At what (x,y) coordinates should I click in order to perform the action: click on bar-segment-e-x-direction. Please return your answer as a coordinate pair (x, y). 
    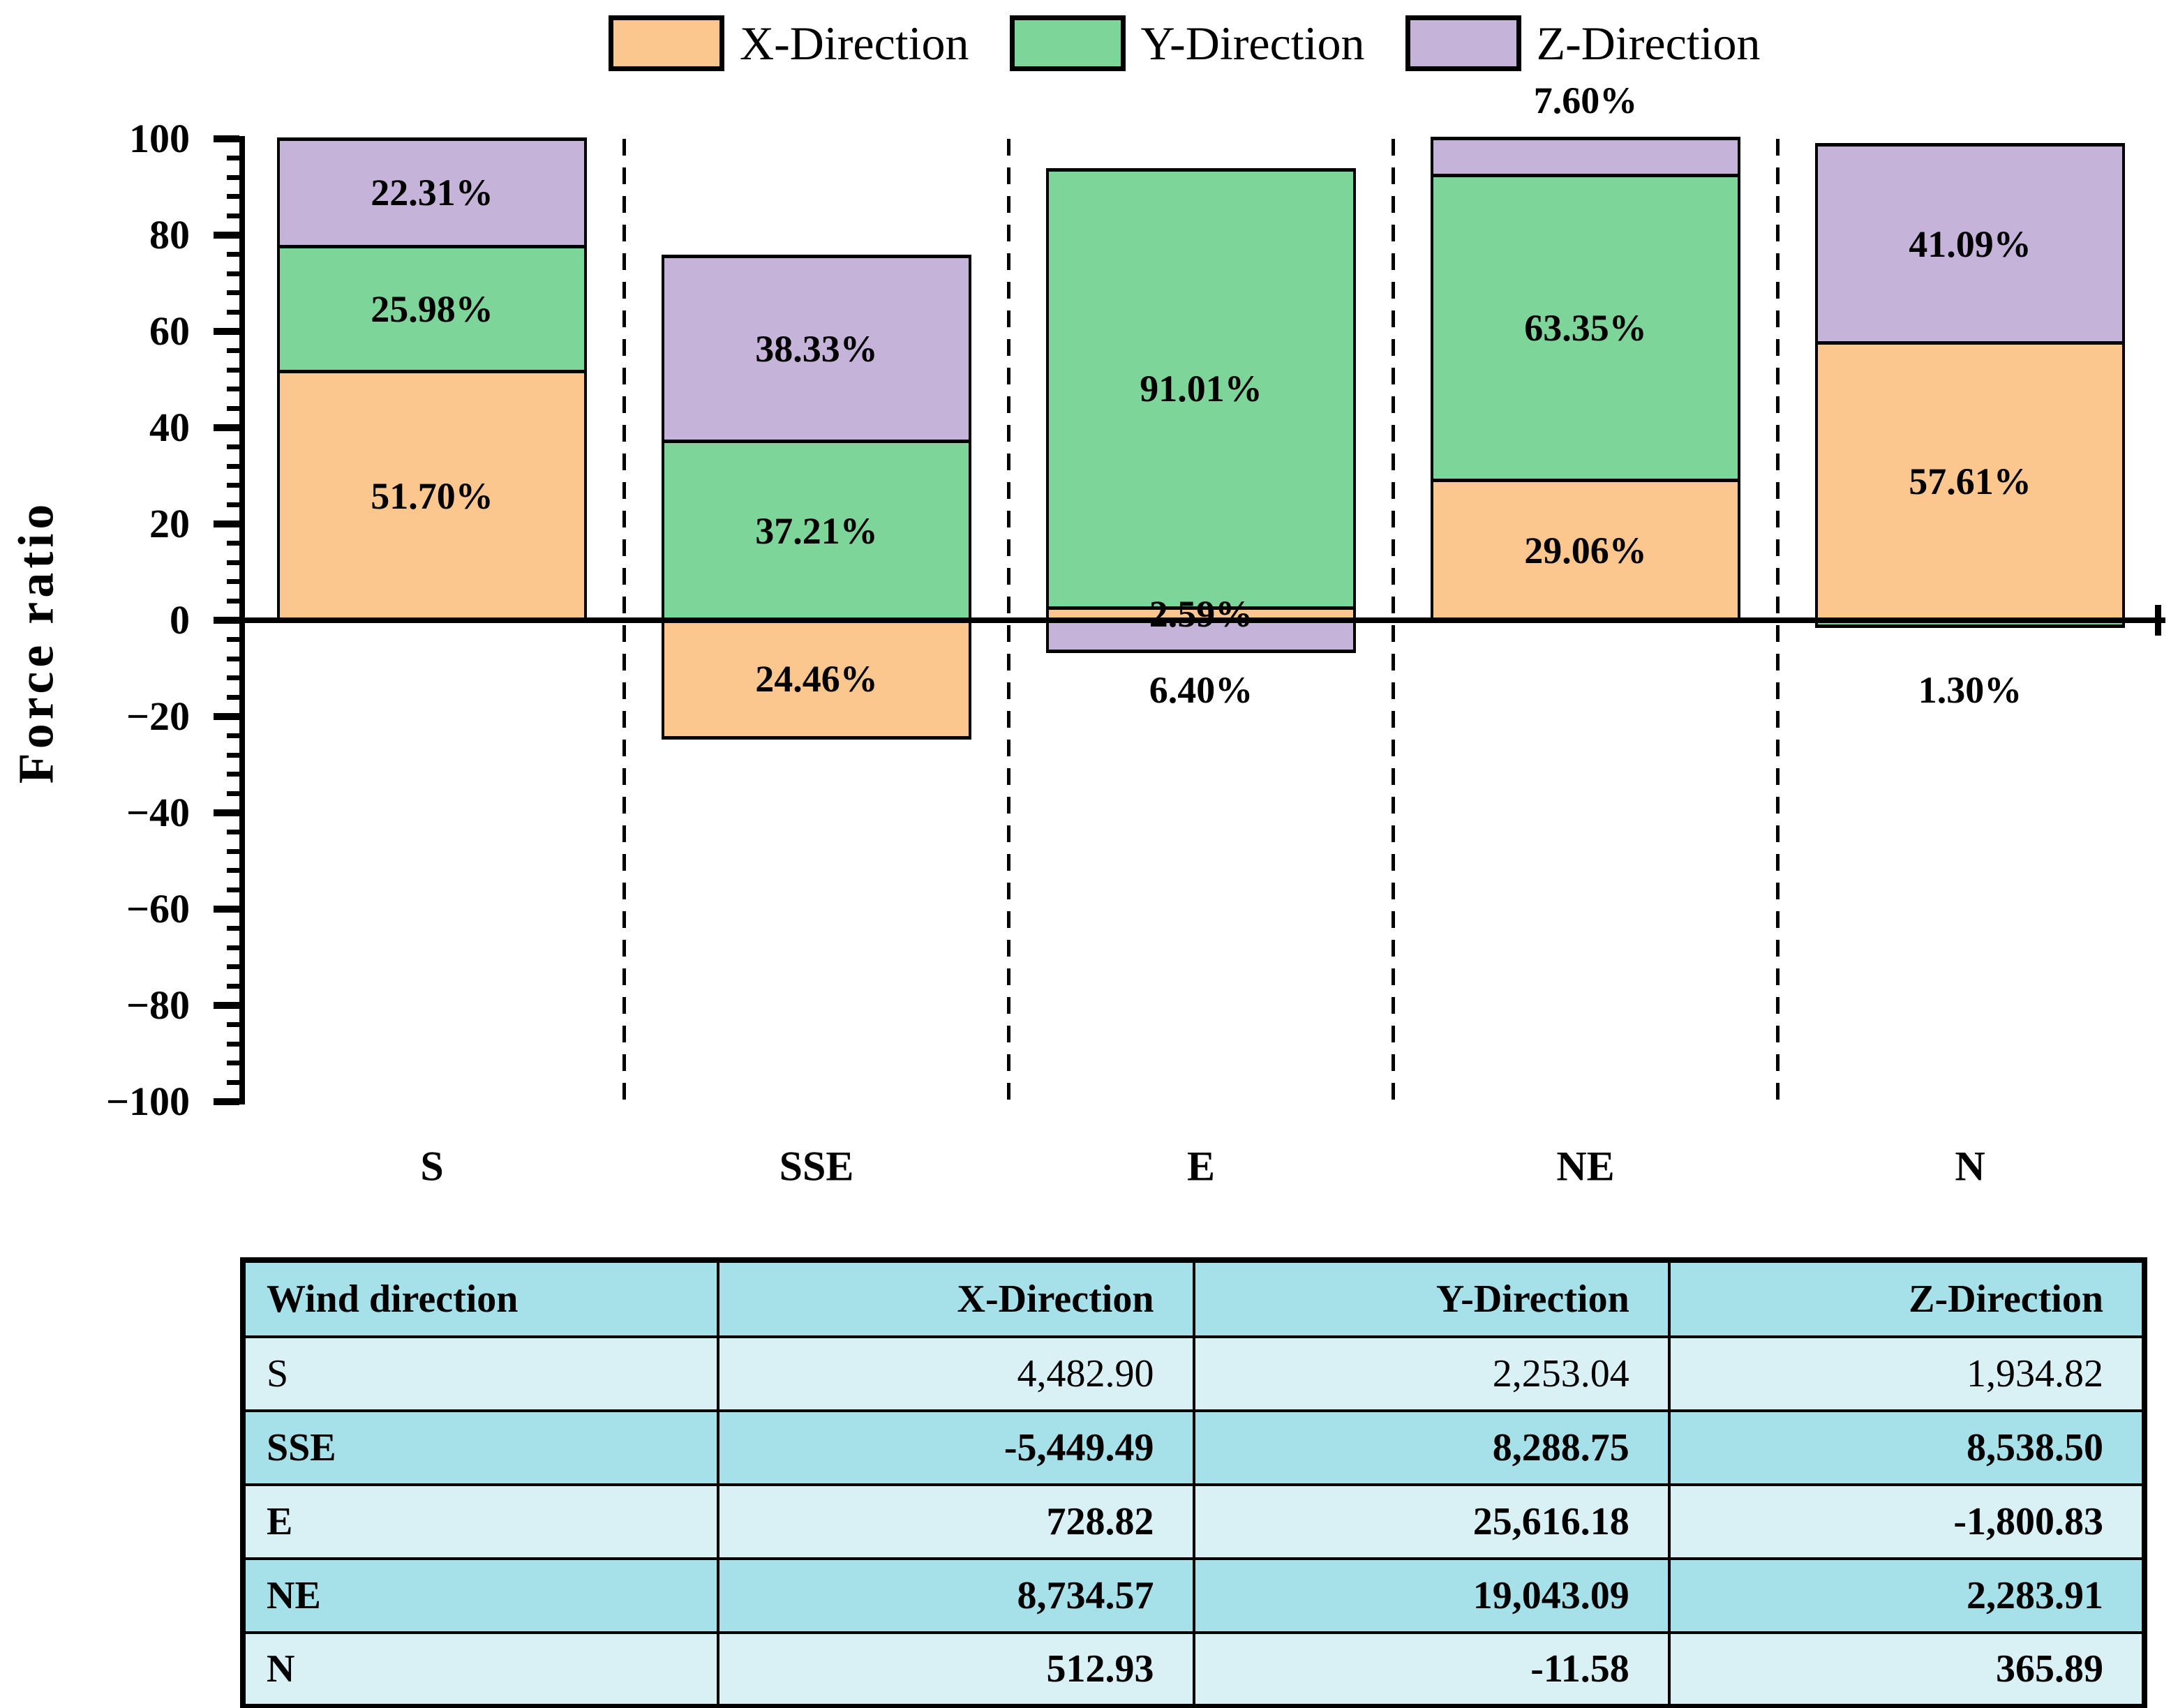
    Looking at the image, I should click on (1201, 614).